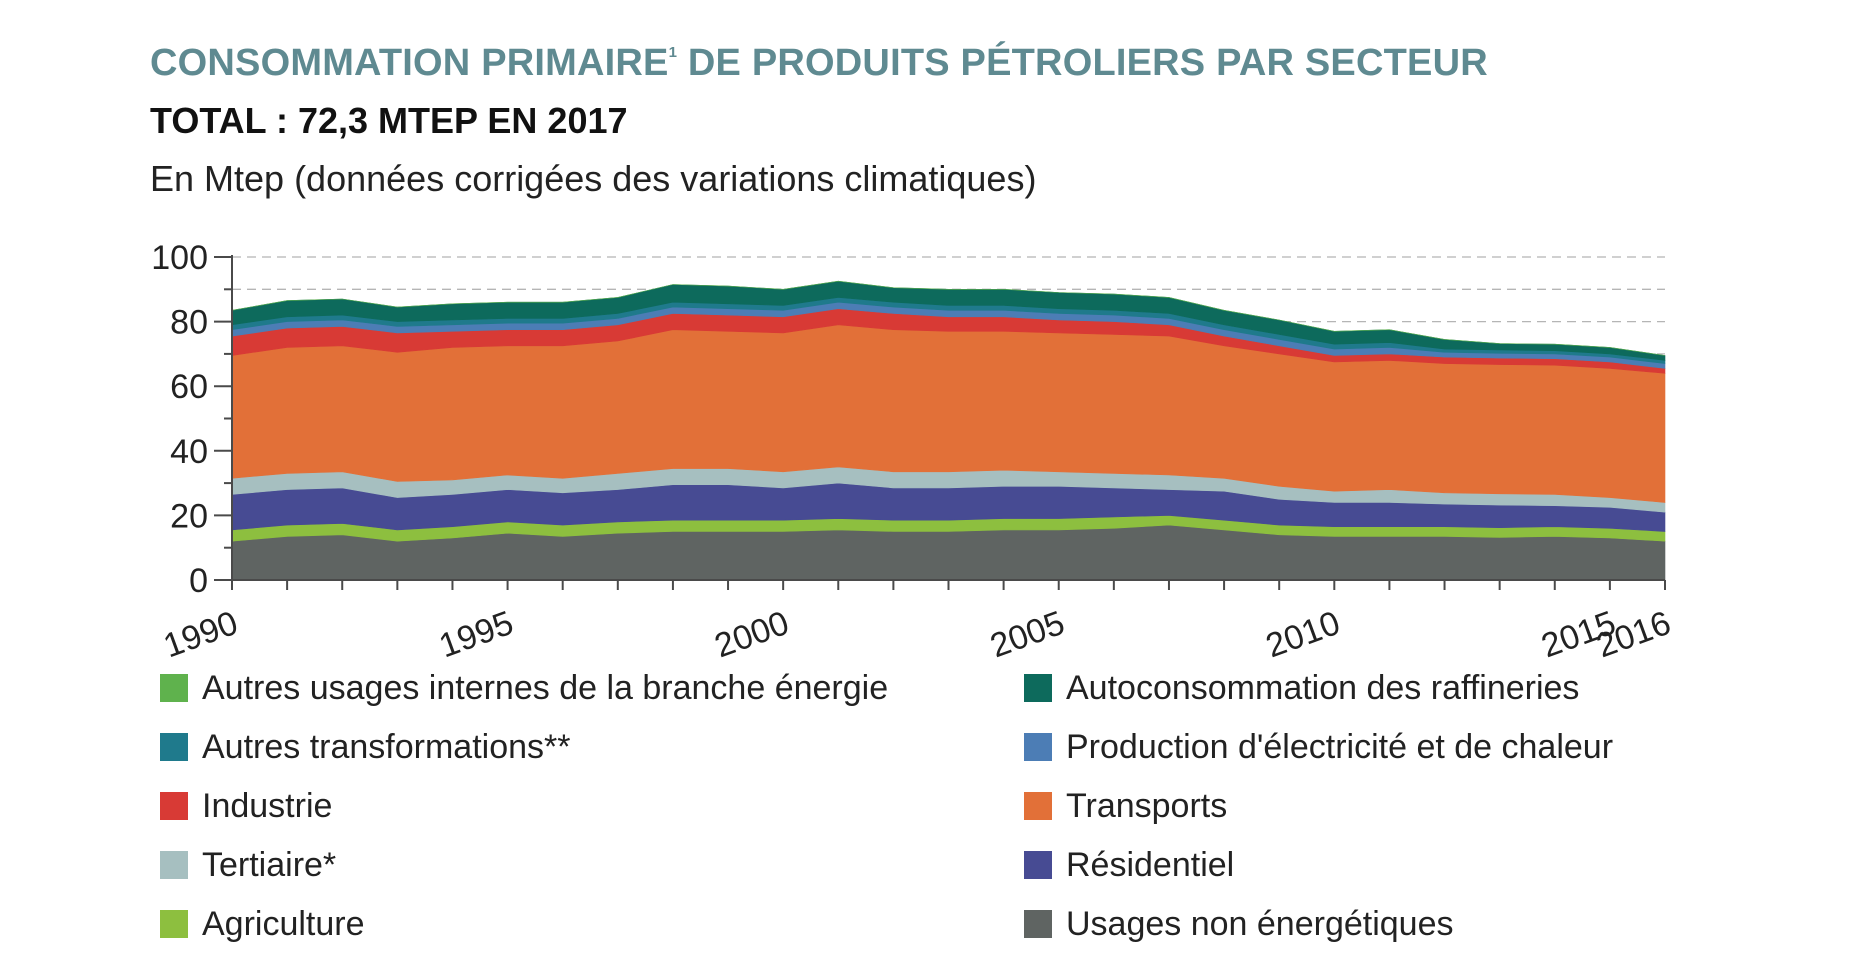  I want to click on legend-item-autoconsommation-des-raffineries: Autoconsommation des raffineries, so click(1301, 688).